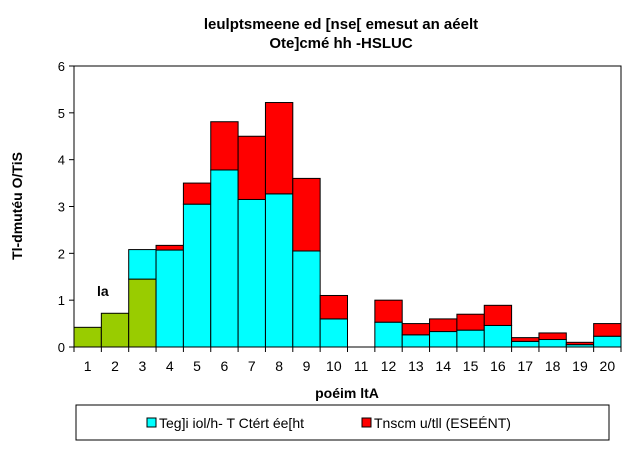 Image resolution: width=624 pixels, height=452 pixels. I want to click on x-tick-label: 4, so click(170, 366).